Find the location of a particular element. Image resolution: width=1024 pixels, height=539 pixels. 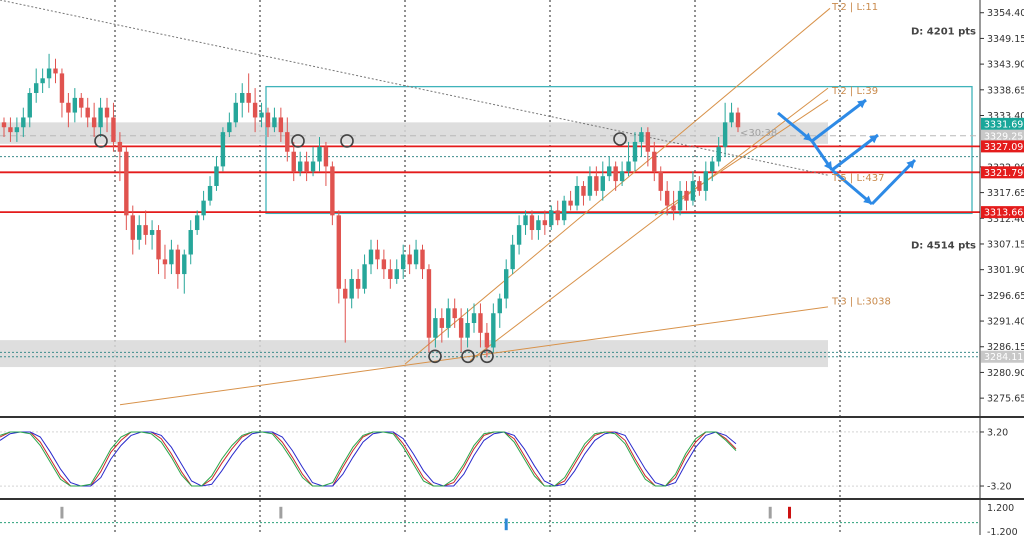

support-zone is located at coordinates (414, 354).